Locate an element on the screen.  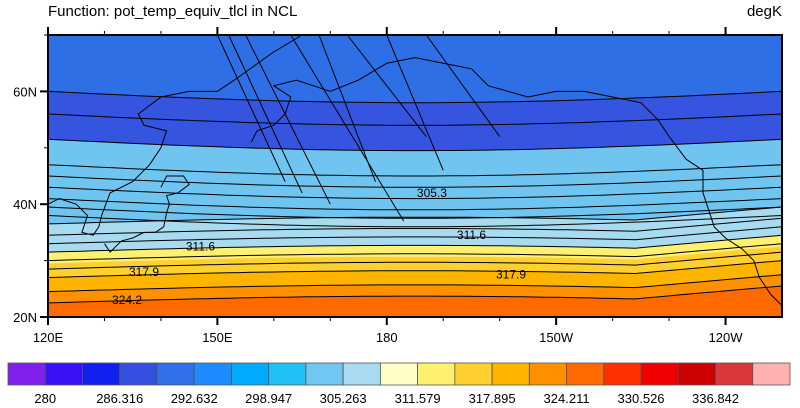
colorbar-label: 305.263 is located at coordinates (343, 398).